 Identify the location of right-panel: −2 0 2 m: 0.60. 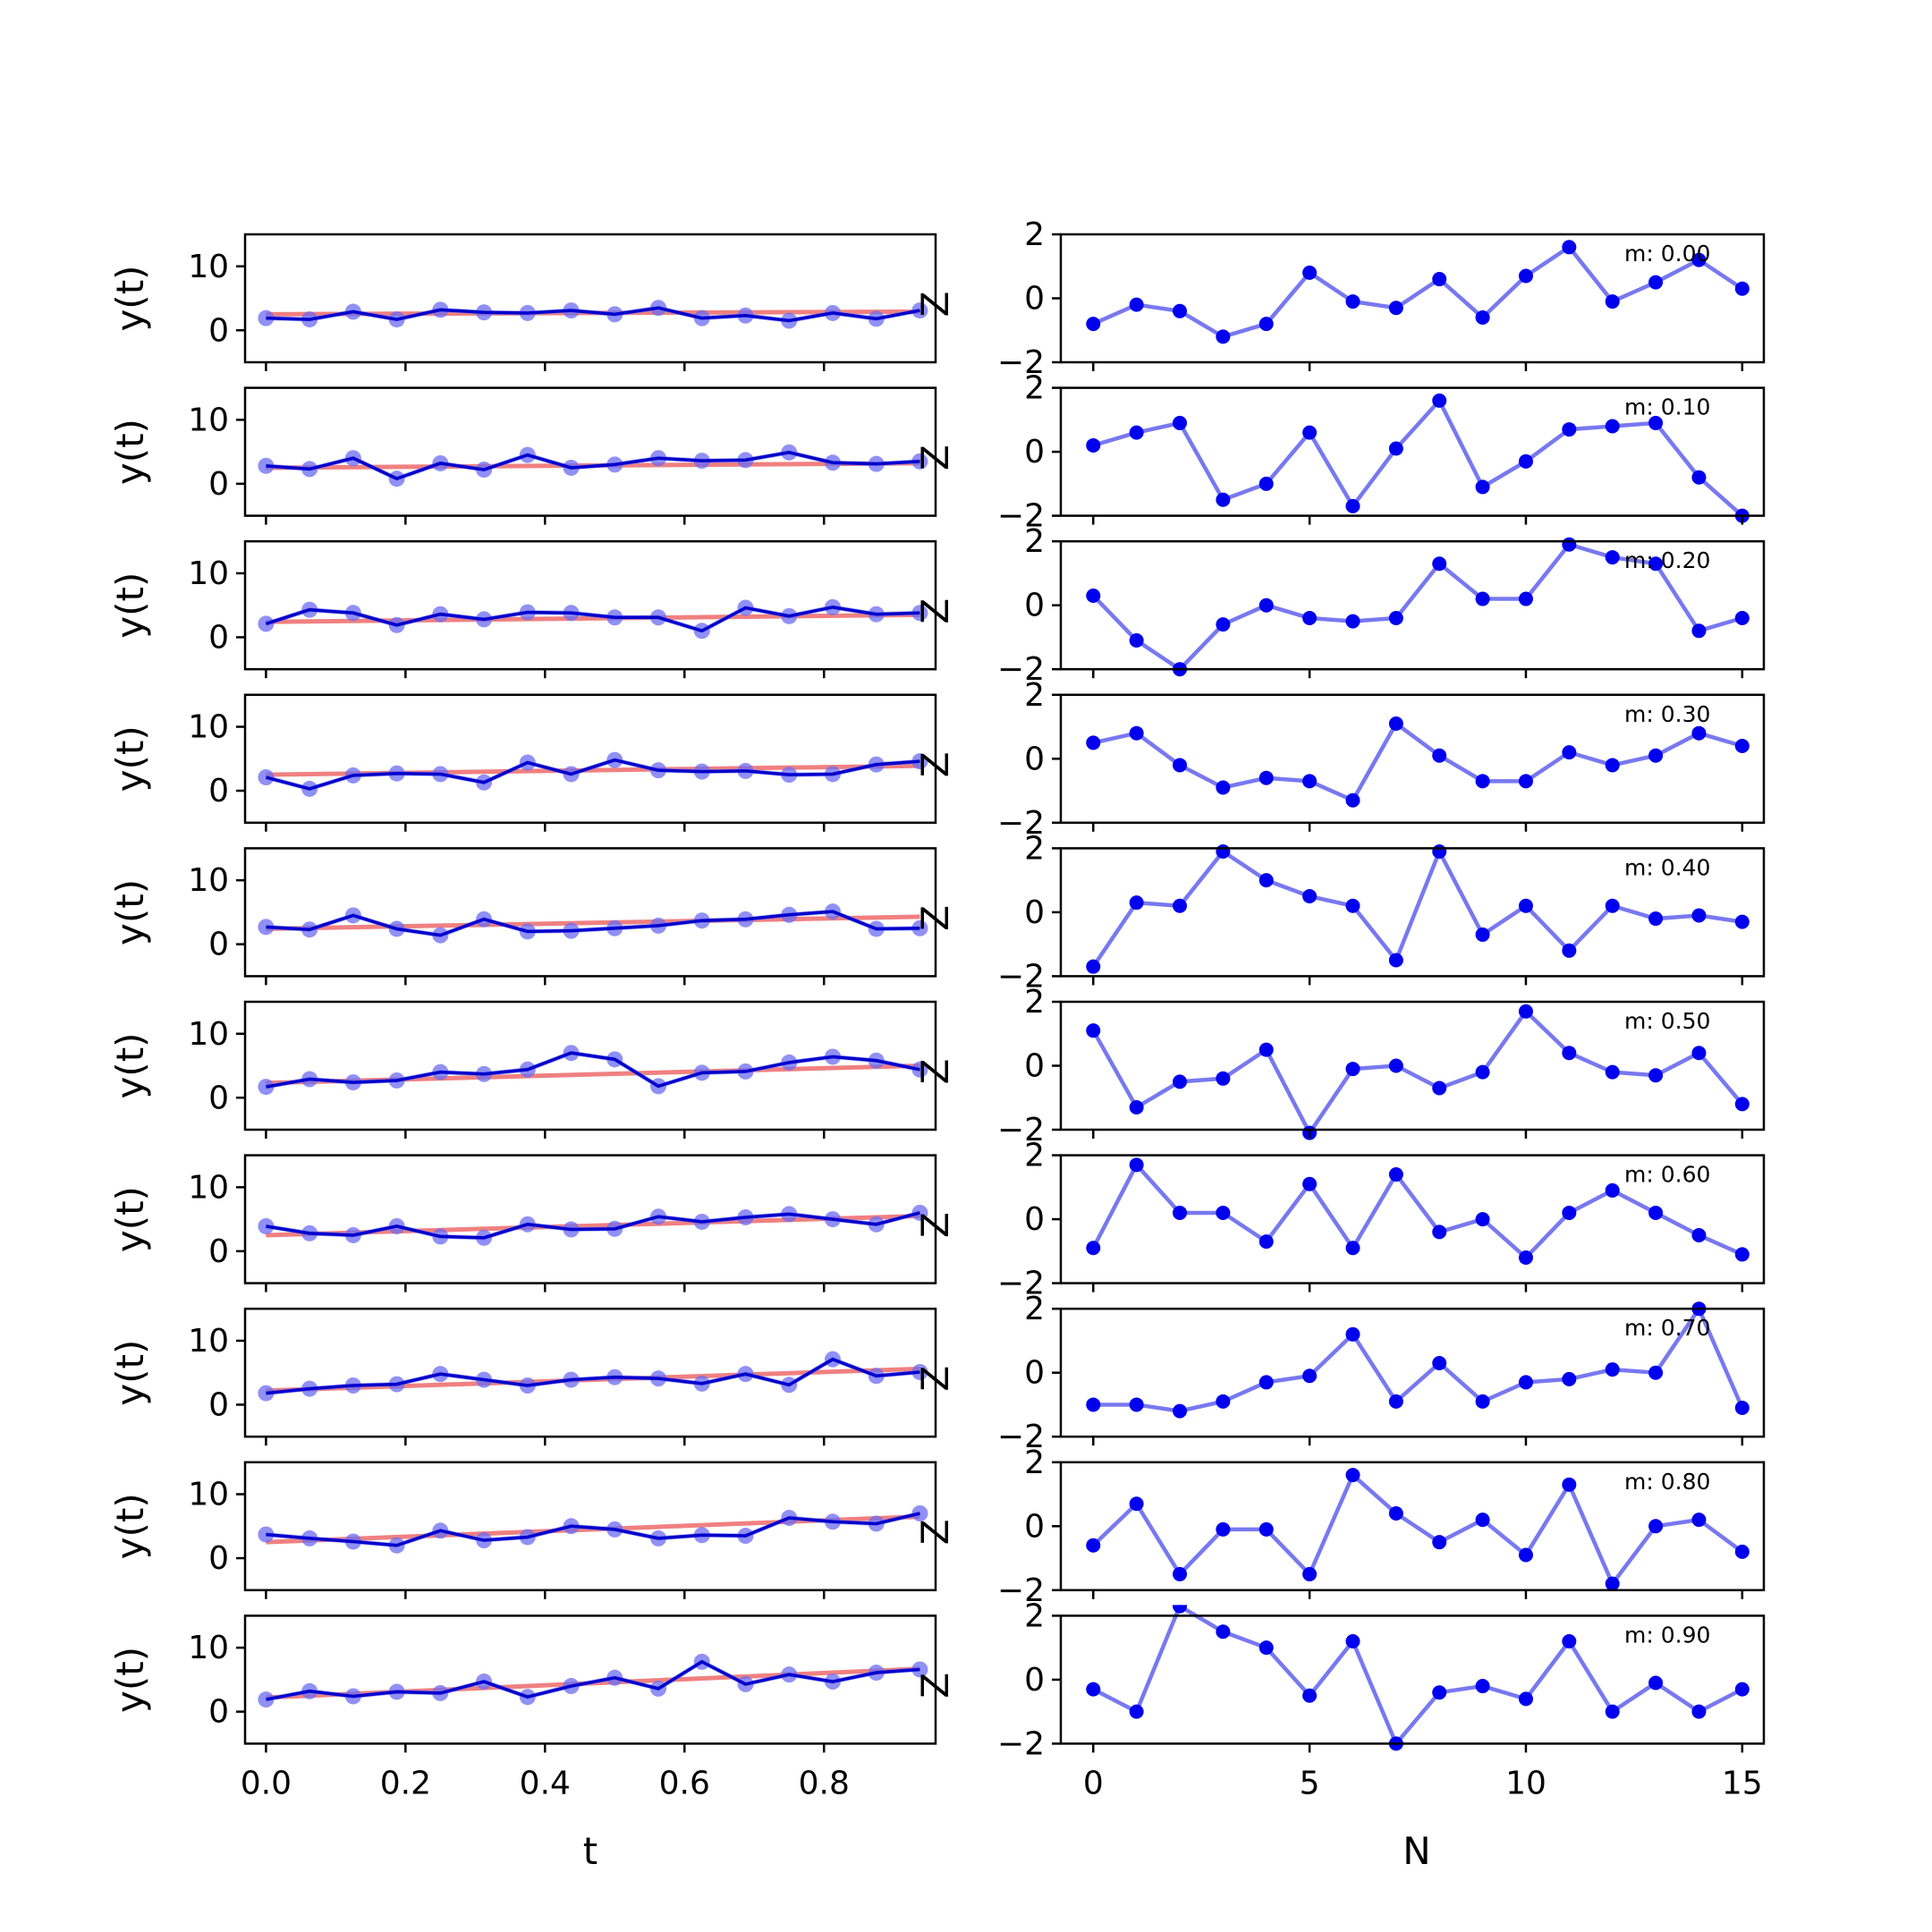
(1381, 1220).